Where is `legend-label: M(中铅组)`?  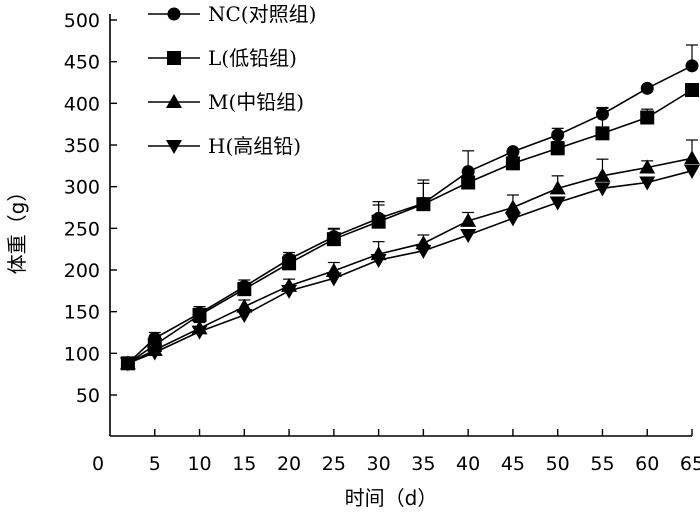 legend-label: M(中铅组) is located at coordinates (256, 102).